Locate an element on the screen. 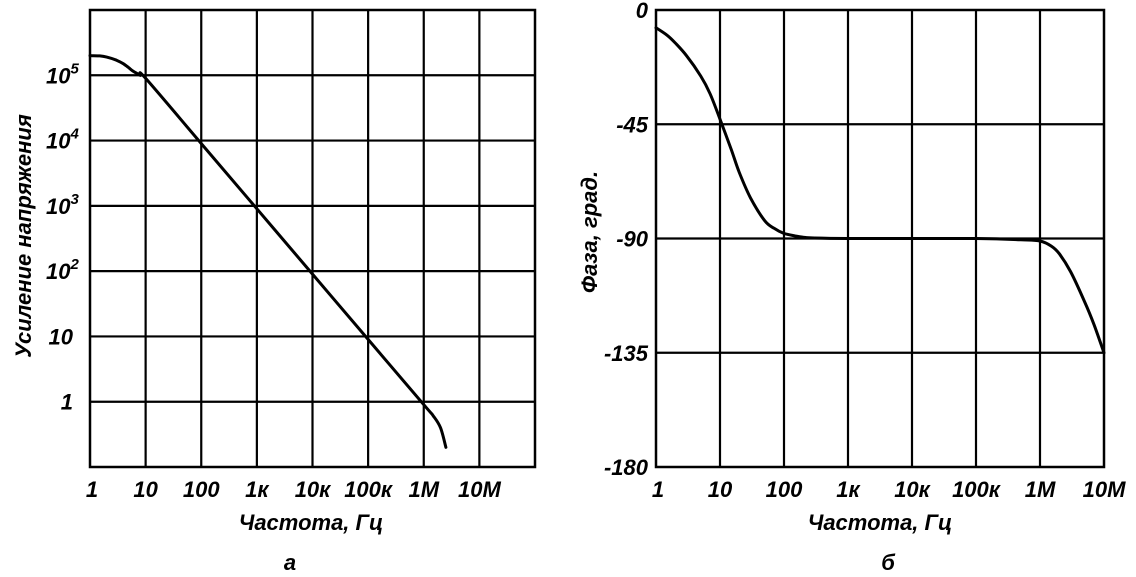 Image resolution: width=1136 pixels, height=577 pixels. gain-x-tick-label: 100к is located at coordinates (369, 489).